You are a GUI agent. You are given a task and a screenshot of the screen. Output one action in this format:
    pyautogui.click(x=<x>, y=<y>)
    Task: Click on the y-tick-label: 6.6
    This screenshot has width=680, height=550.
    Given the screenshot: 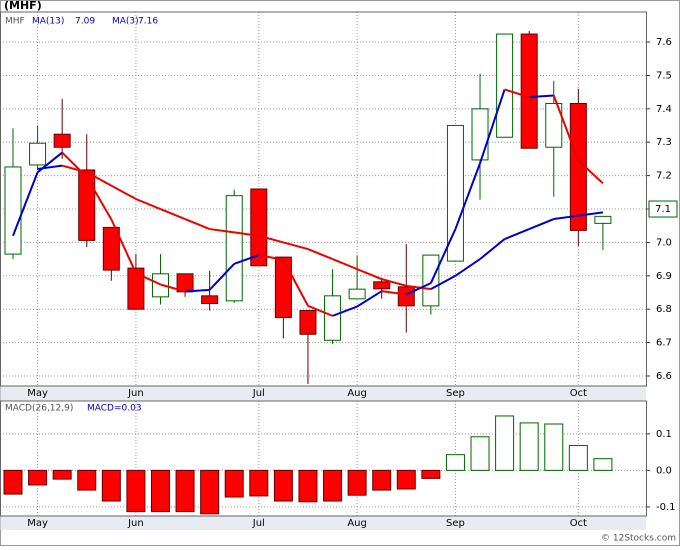 What is the action you would take?
    pyautogui.click(x=664, y=376)
    